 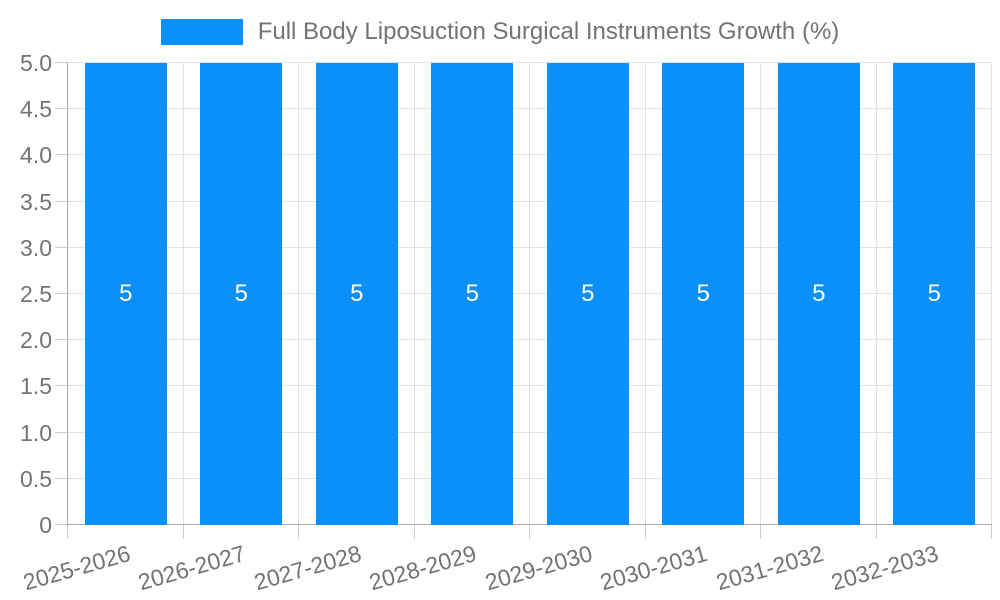 What do you see at coordinates (36, 386) in the screenshot?
I see `y-axis-label: 1.5` at bounding box center [36, 386].